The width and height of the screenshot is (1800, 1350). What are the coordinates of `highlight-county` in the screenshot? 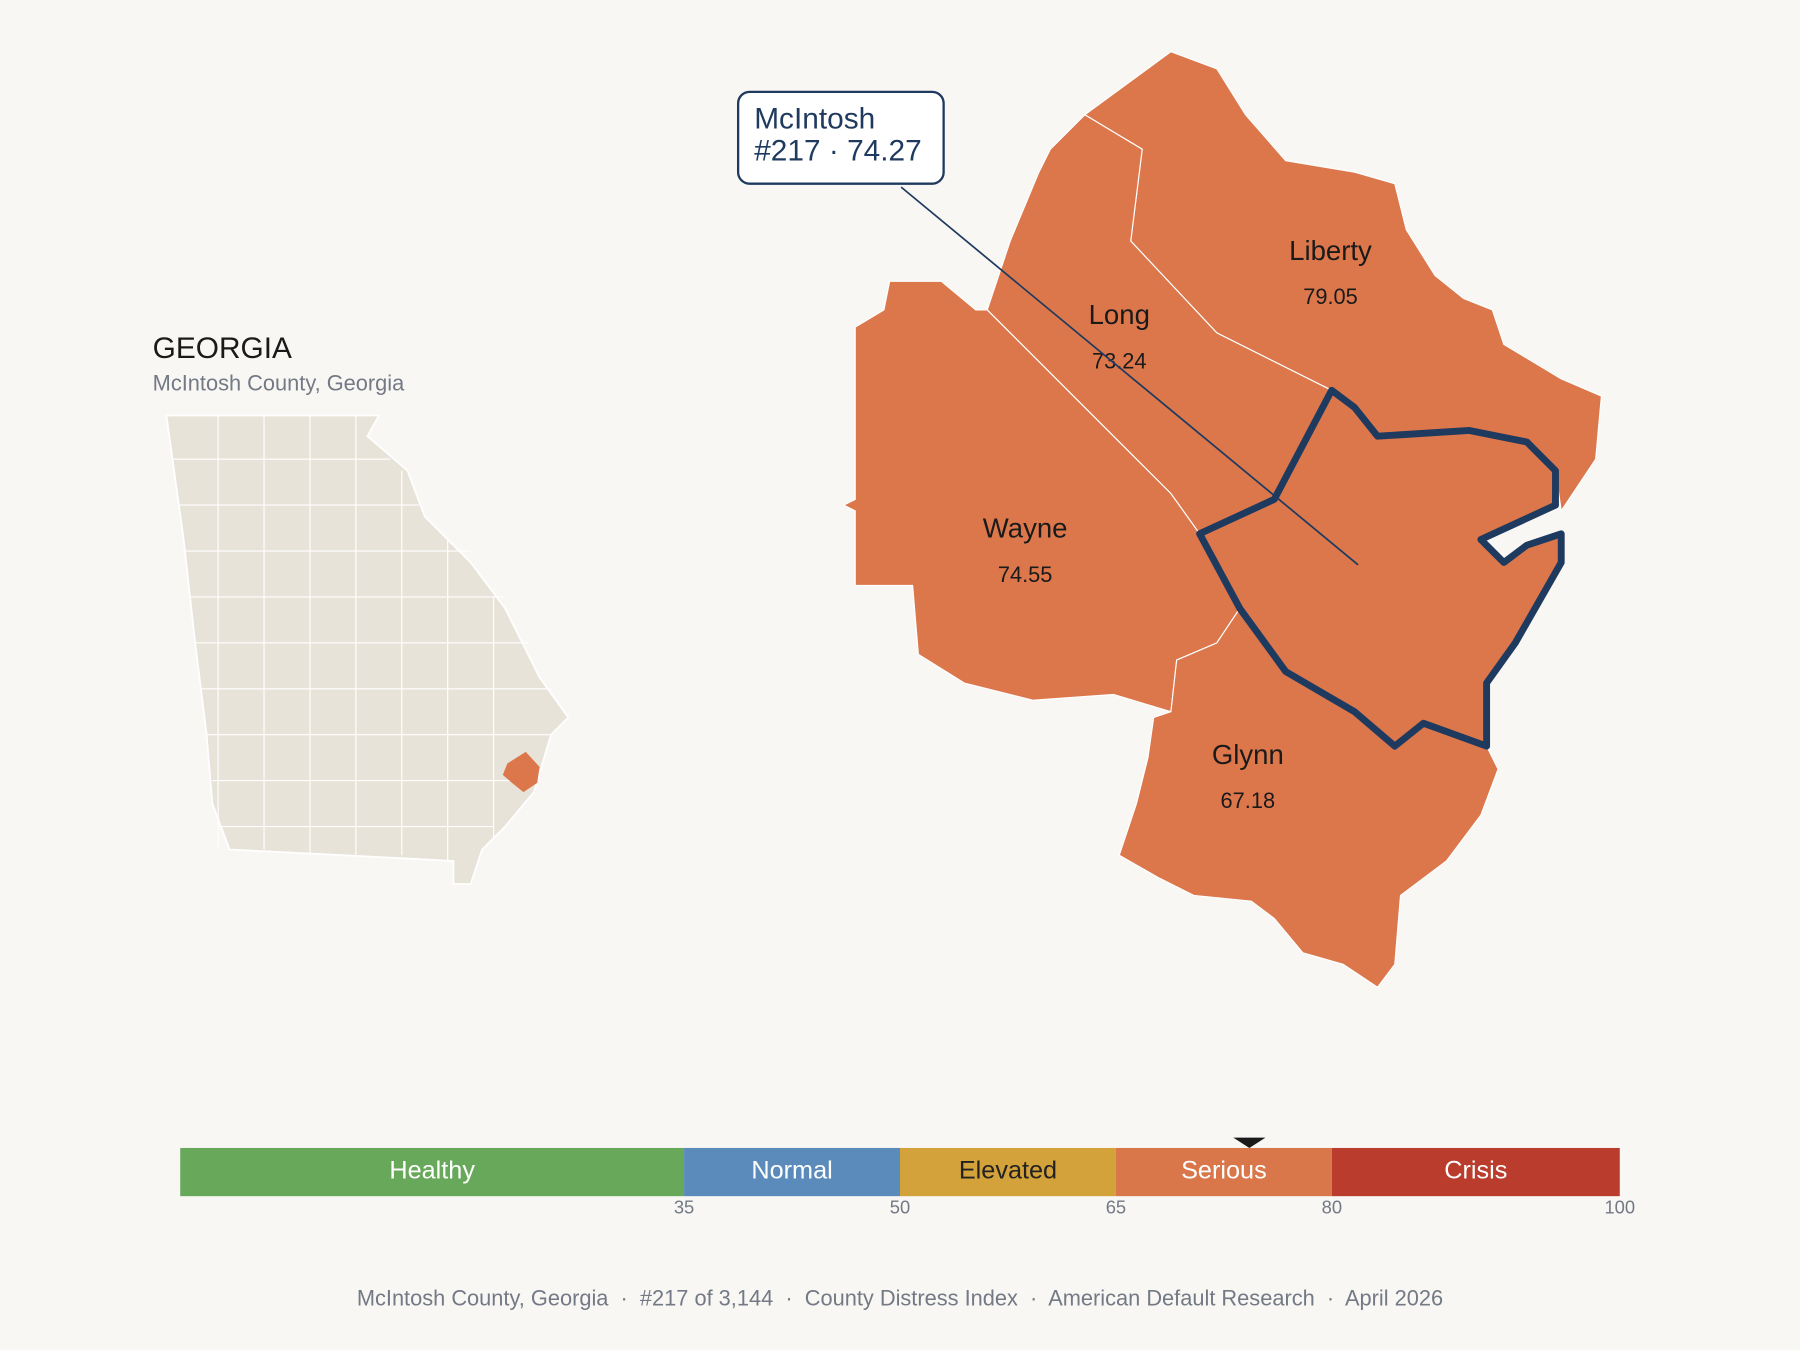 It's located at (521, 772).